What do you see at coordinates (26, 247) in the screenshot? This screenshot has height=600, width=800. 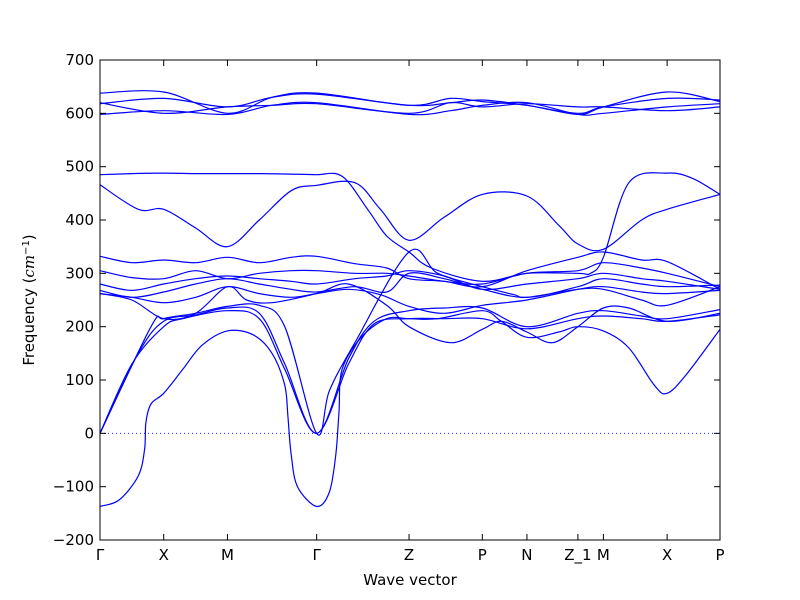 I see `y-axis-title-exponent: −1` at bounding box center [26, 247].